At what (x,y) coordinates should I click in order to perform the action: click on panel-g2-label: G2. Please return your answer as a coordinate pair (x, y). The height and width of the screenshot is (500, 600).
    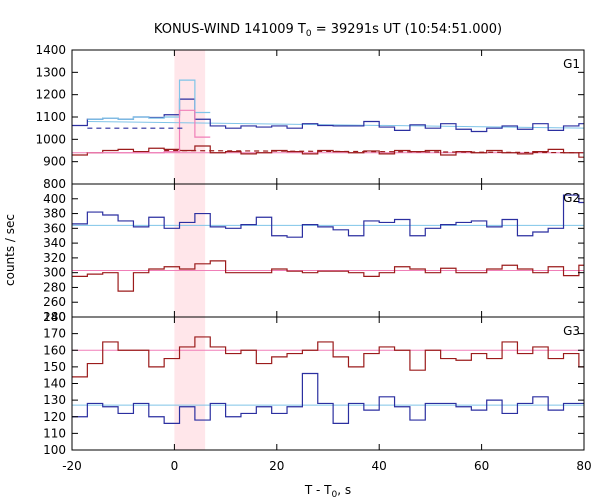
    Looking at the image, I should click on (571, 198).